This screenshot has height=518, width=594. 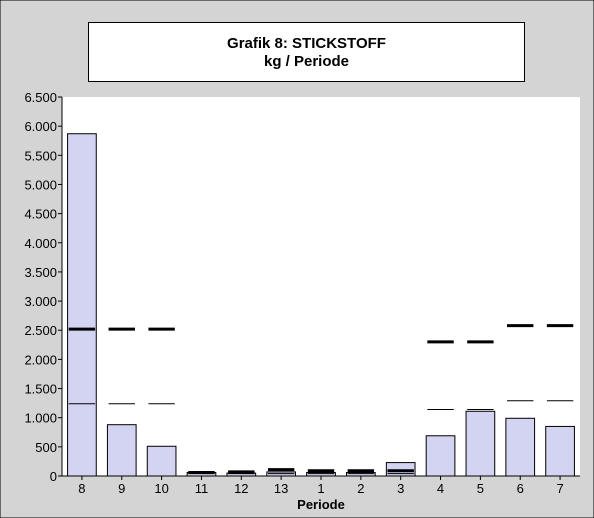 What do you see at coordinates (40, 184) in the screenshot?
I see `y-tick-label: 5.000` at bounding box center [40, 184].